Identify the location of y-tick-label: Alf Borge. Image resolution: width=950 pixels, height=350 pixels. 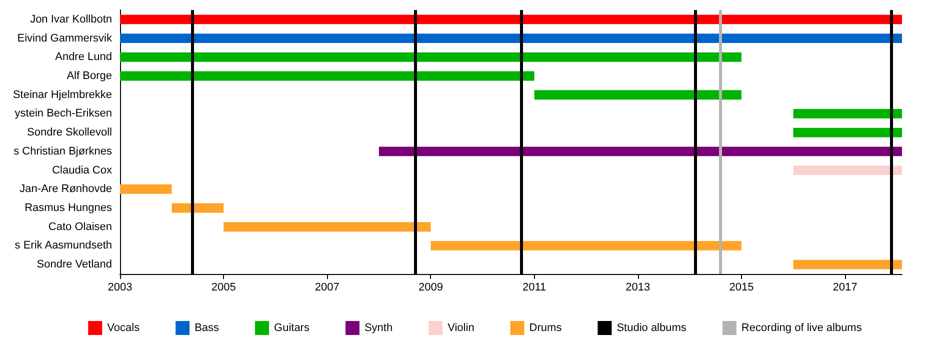
(89, 76).